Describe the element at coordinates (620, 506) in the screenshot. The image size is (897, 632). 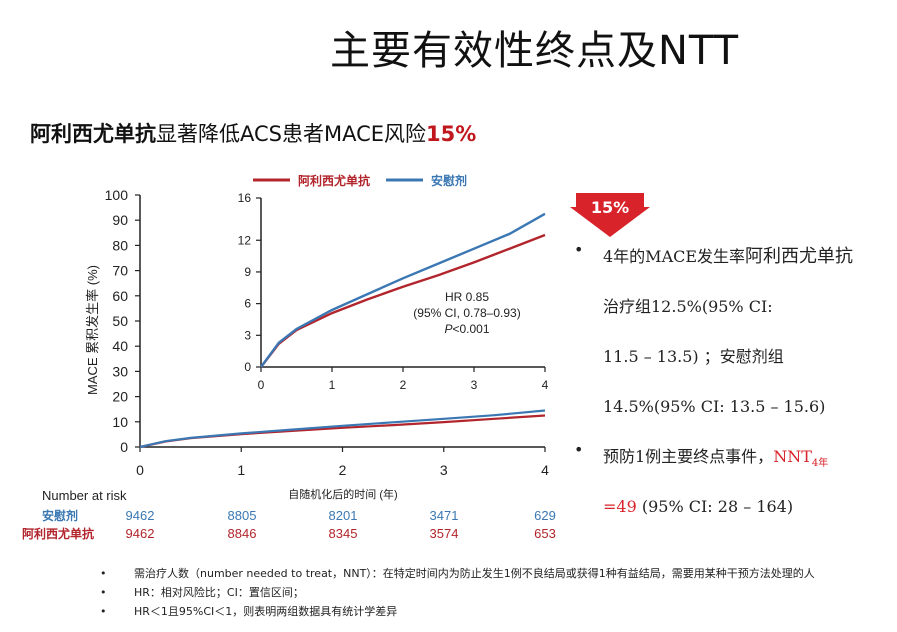
I see `nnt-value: =49` at that location.